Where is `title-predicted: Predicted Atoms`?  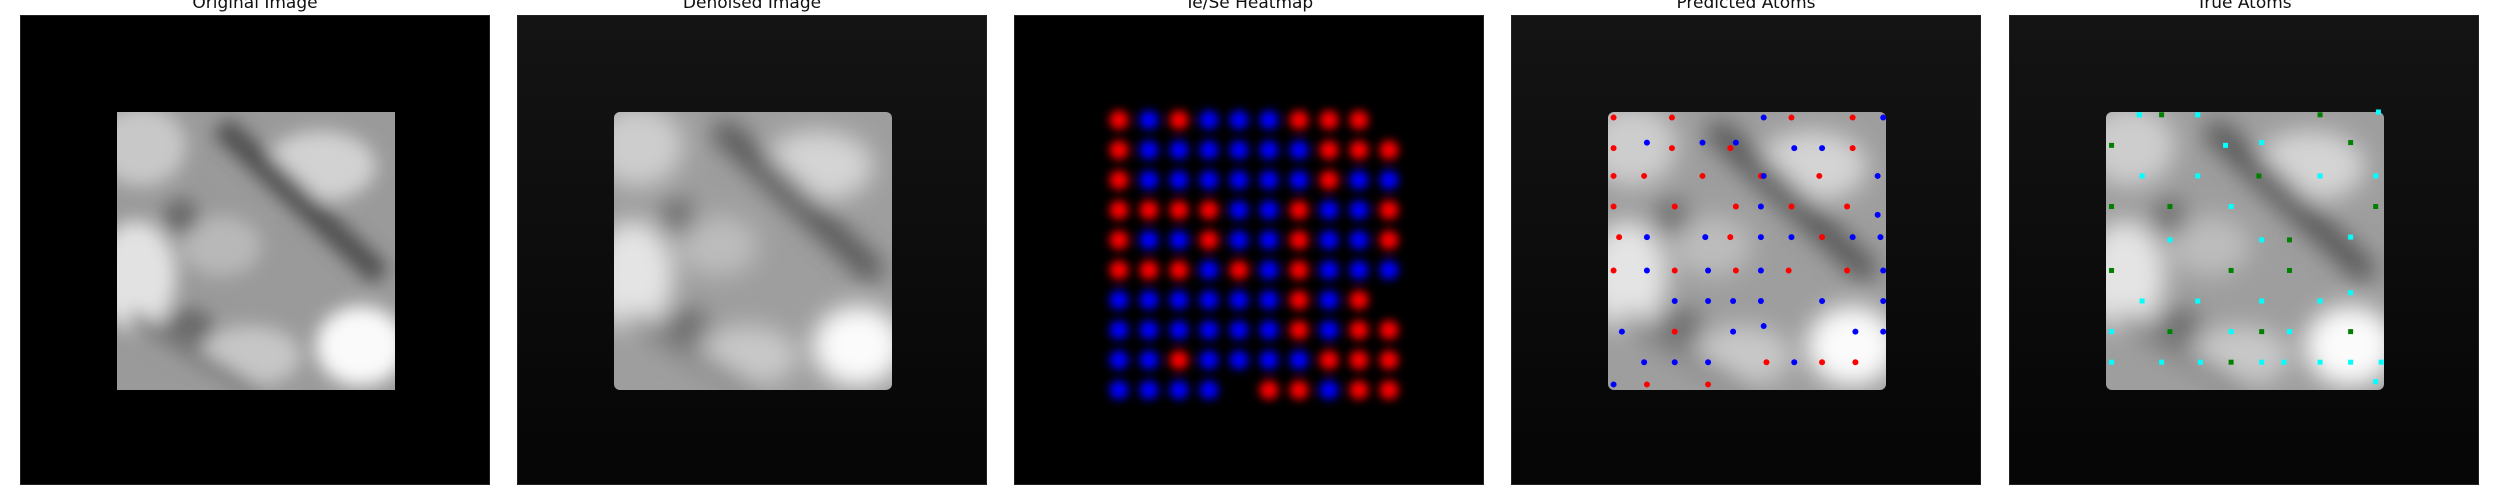 title-predicted: Predicted Atoms is located at coordinates (1746, 6).